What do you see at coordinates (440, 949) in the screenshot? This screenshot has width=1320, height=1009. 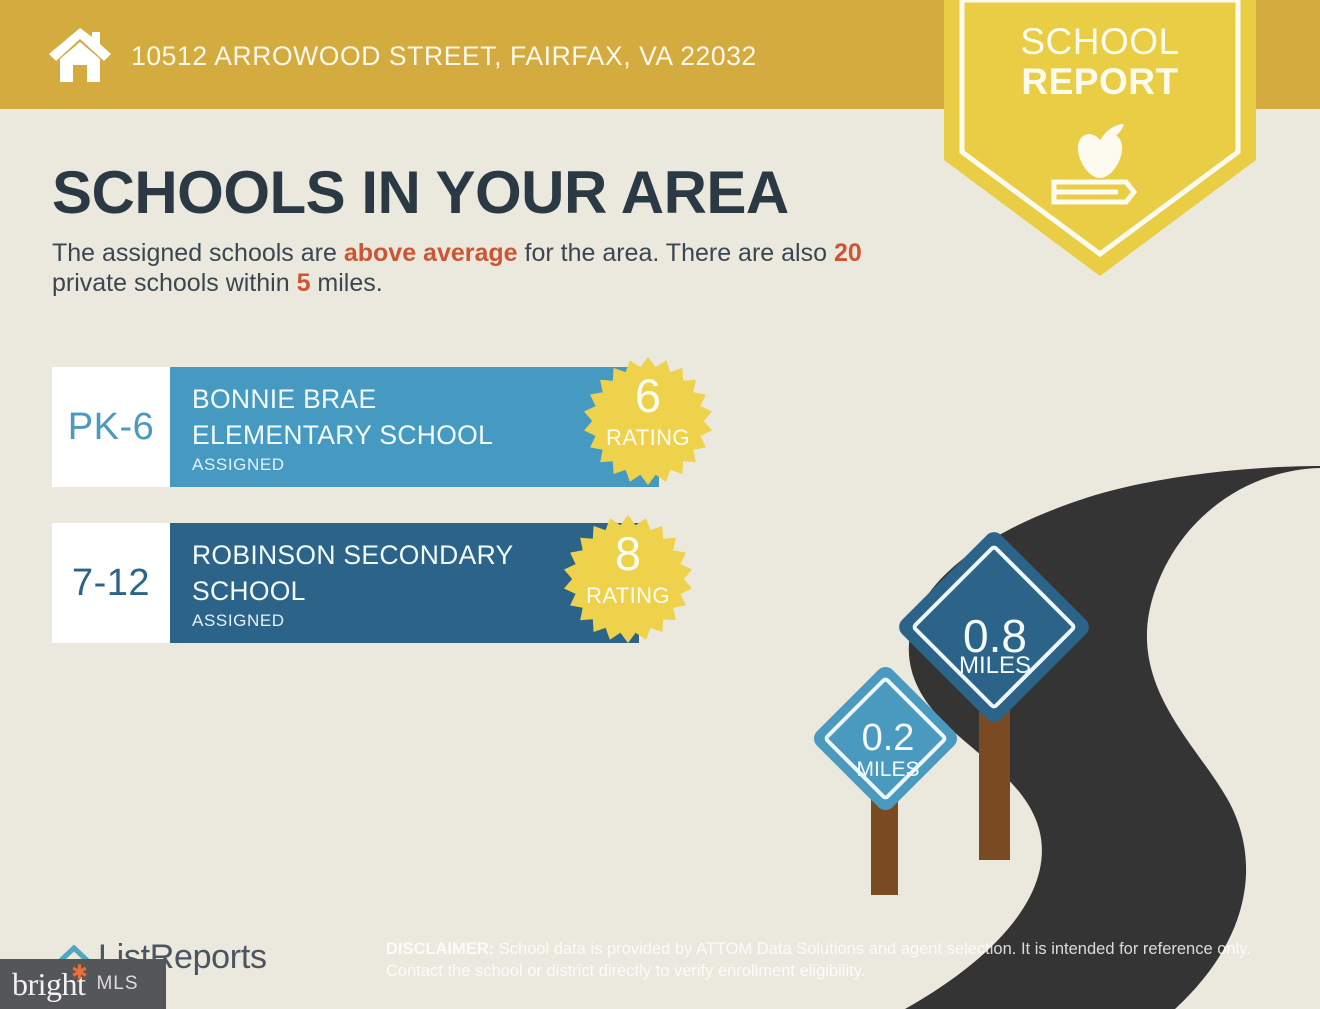 I see `disclaimer-label: DISCLAIMER:` at bounding box center [440, 949].